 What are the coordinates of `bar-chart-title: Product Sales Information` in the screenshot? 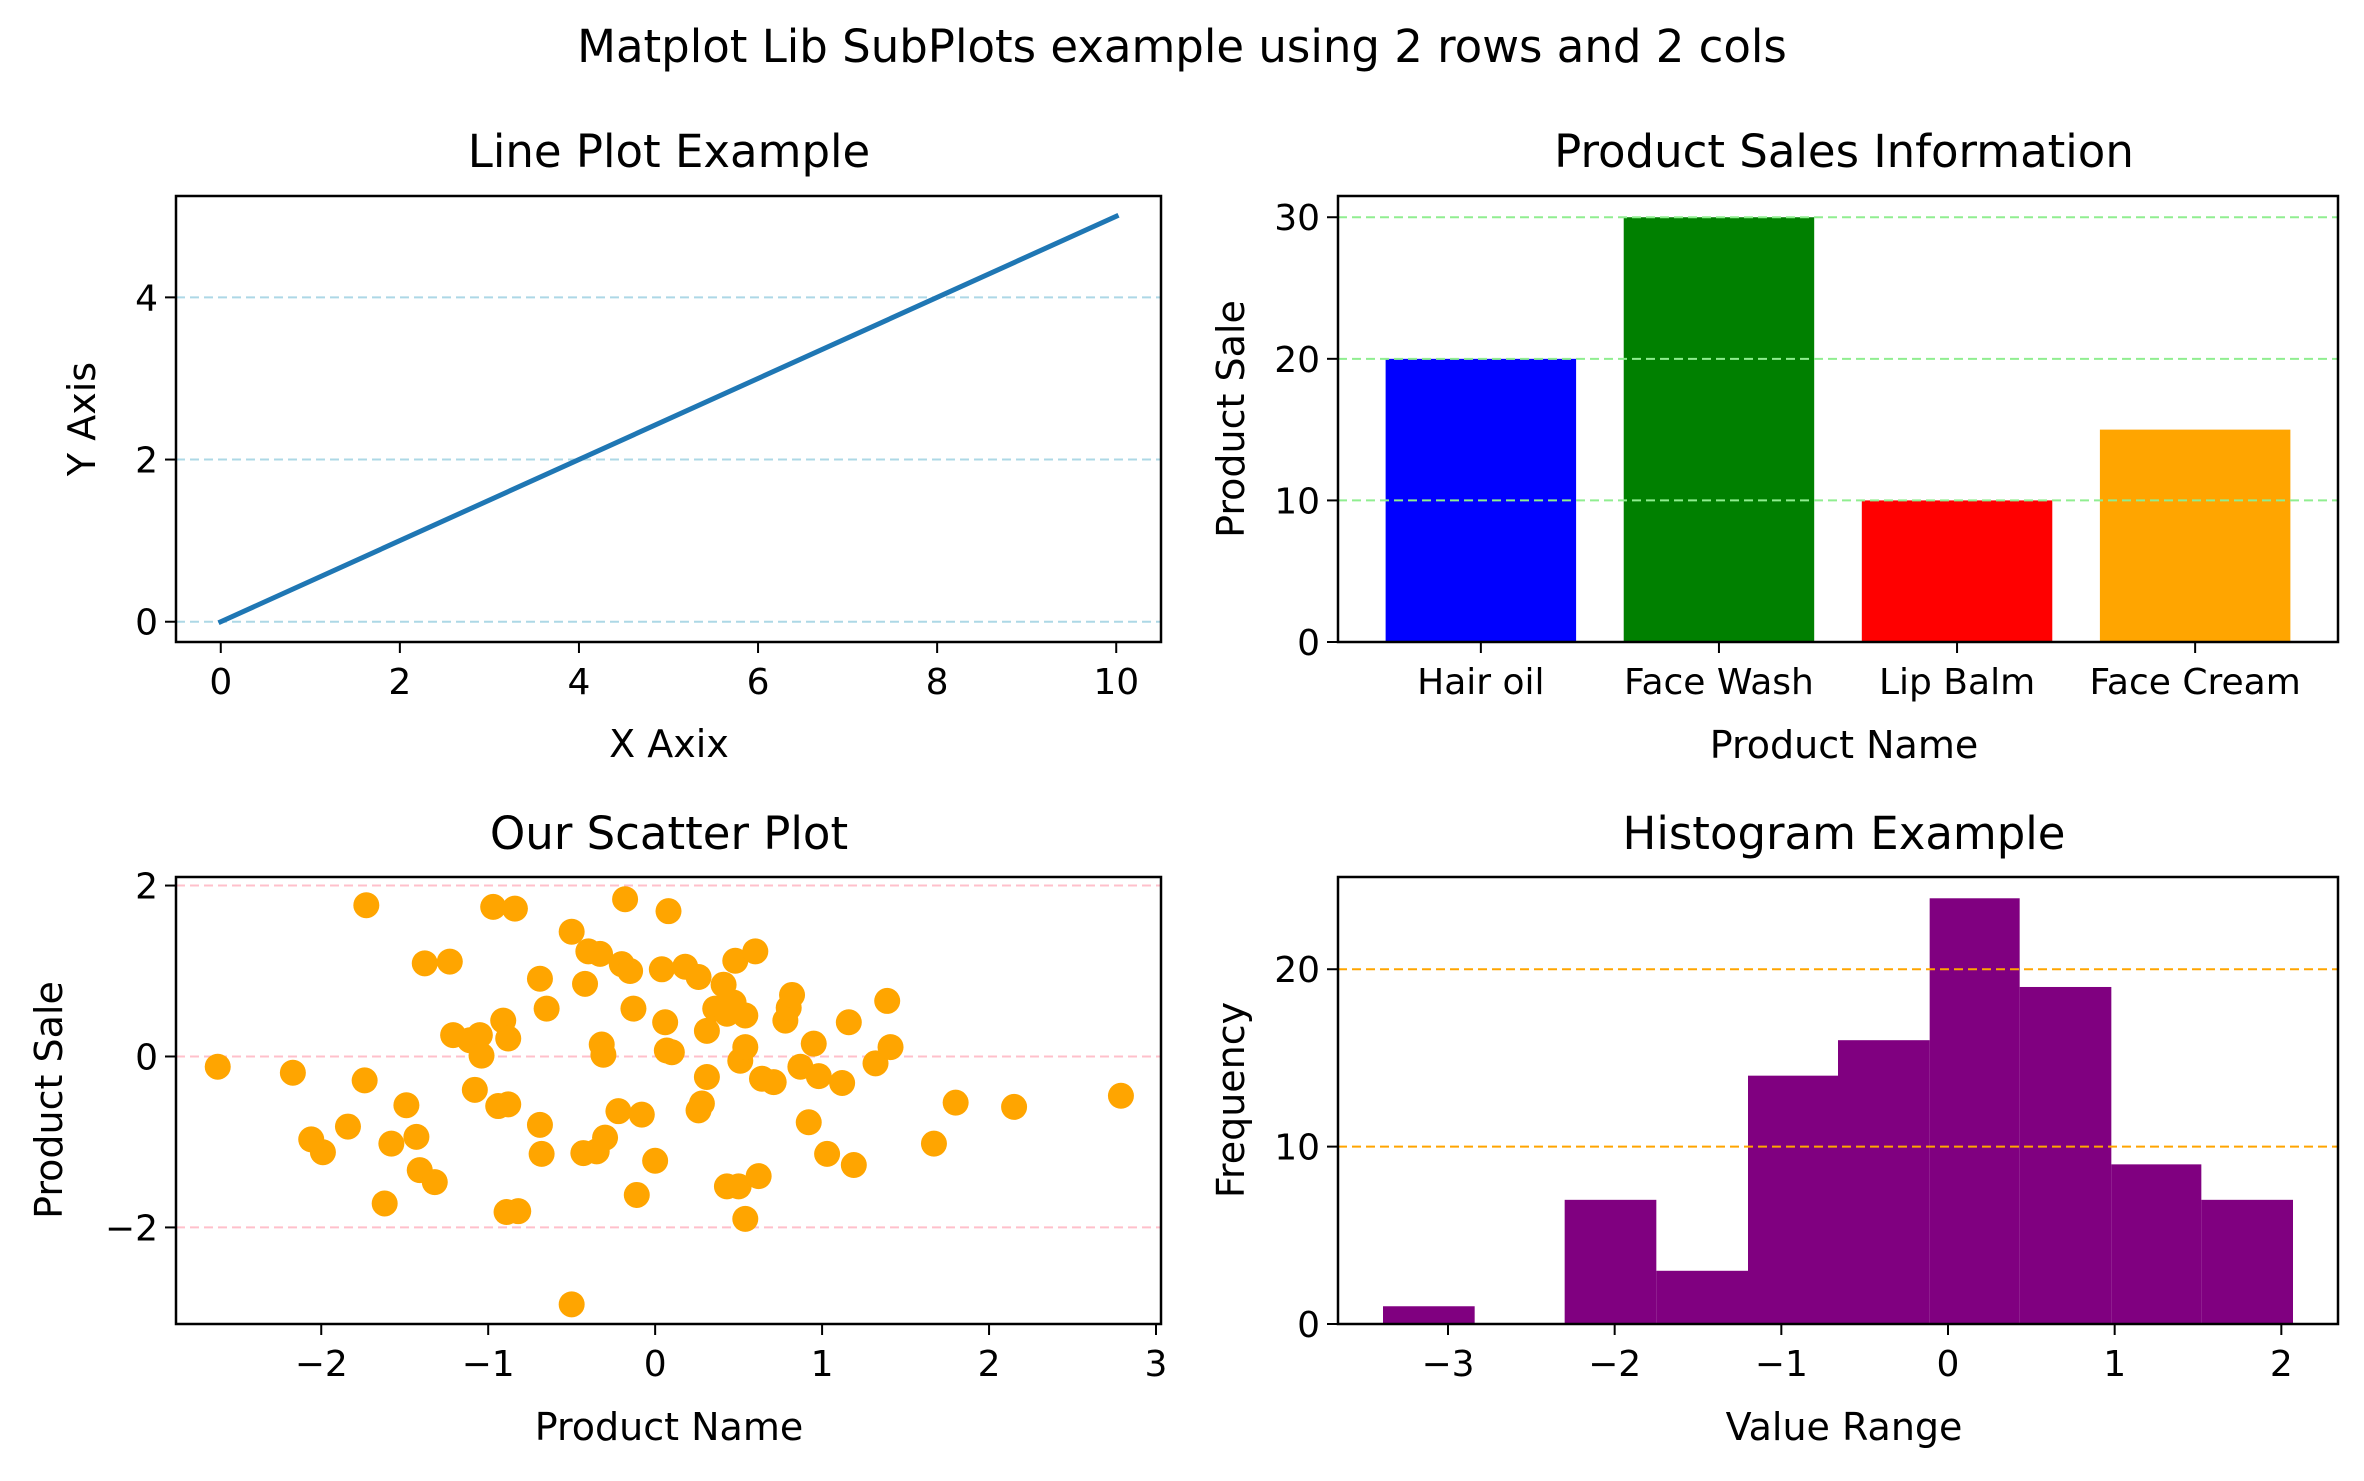 It's located at (1844, 151).